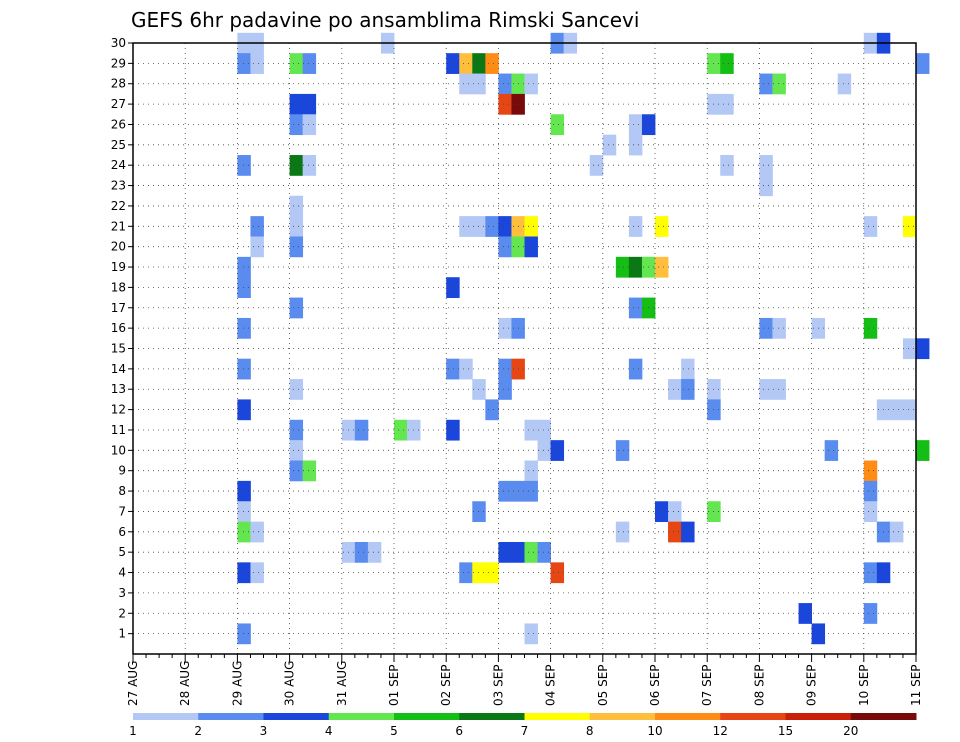 The height and width of the screenshot is (742, 960). Describe the element at coordinates (446, 685) in the screenshot. I see `x-tick-label: 02 SEP` at that location.